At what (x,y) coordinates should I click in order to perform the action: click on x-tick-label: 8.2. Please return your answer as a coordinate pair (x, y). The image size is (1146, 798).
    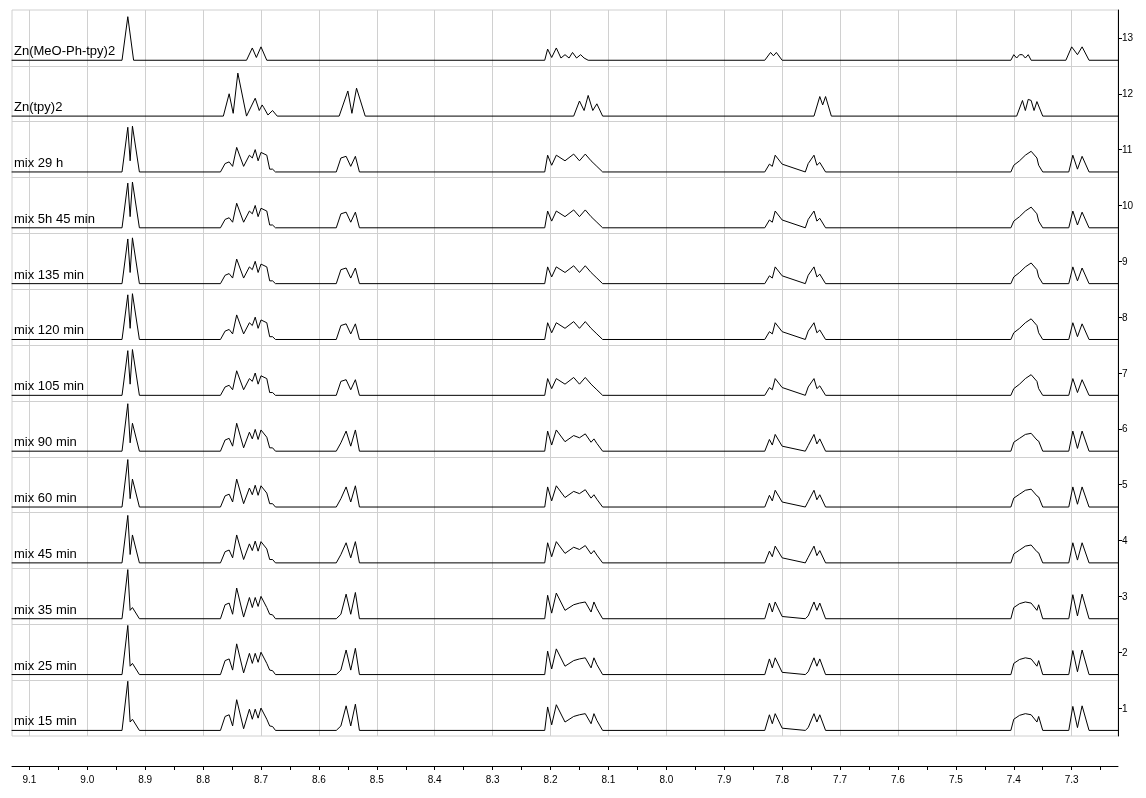
    Looking at the image, I should click on (550, 779).